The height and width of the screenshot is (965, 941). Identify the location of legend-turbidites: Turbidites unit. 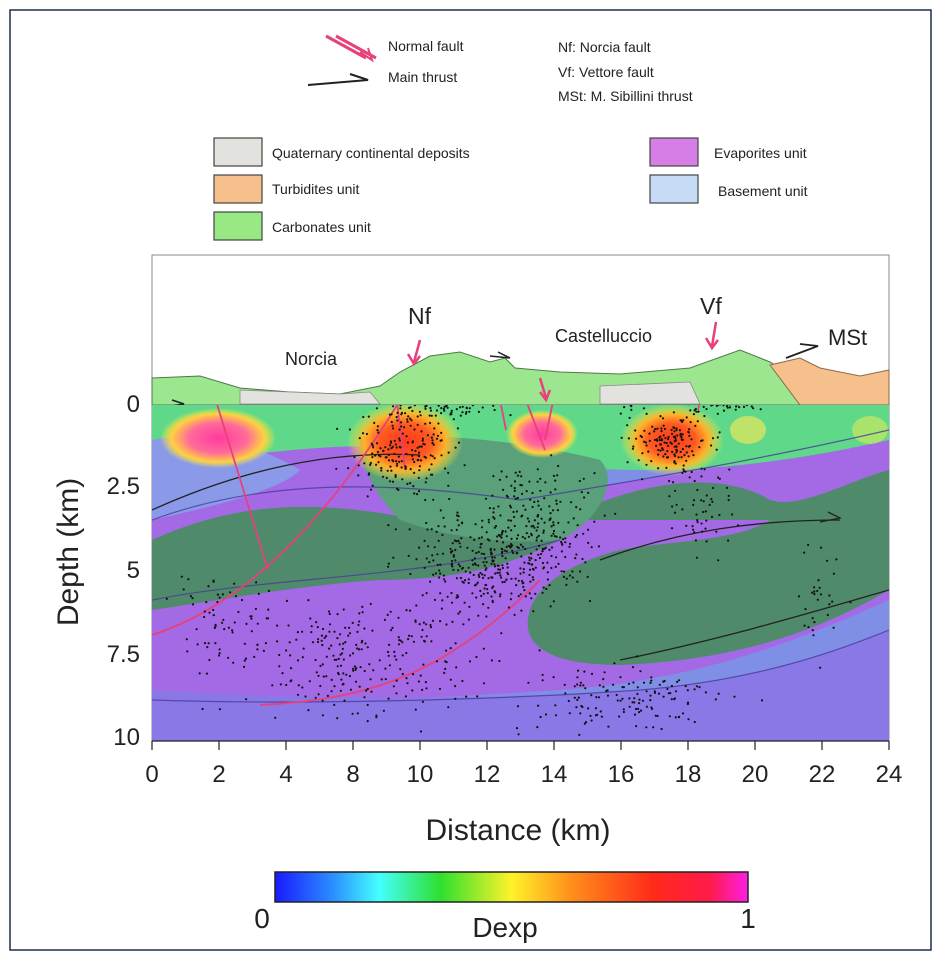
(316, 189).